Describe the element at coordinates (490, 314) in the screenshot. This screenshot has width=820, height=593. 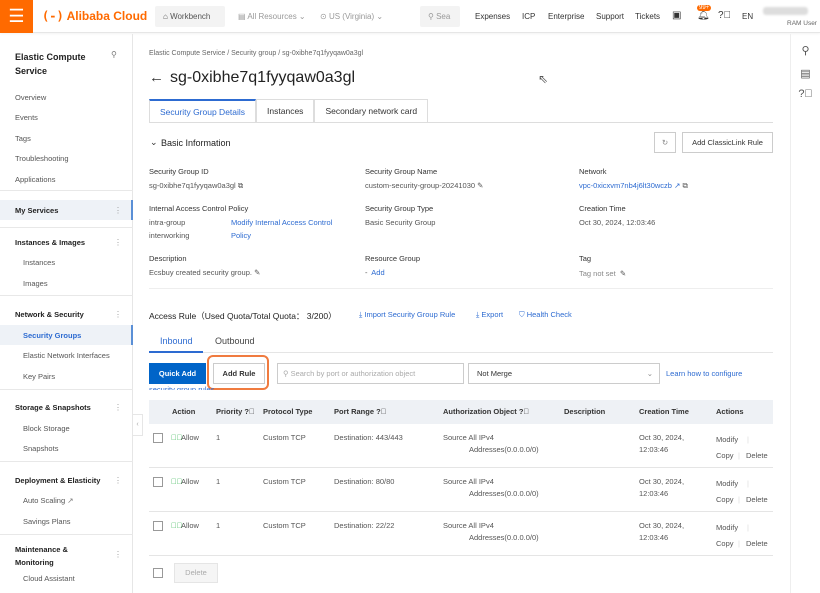
I see `export-link: ⤓ Export` at that location.